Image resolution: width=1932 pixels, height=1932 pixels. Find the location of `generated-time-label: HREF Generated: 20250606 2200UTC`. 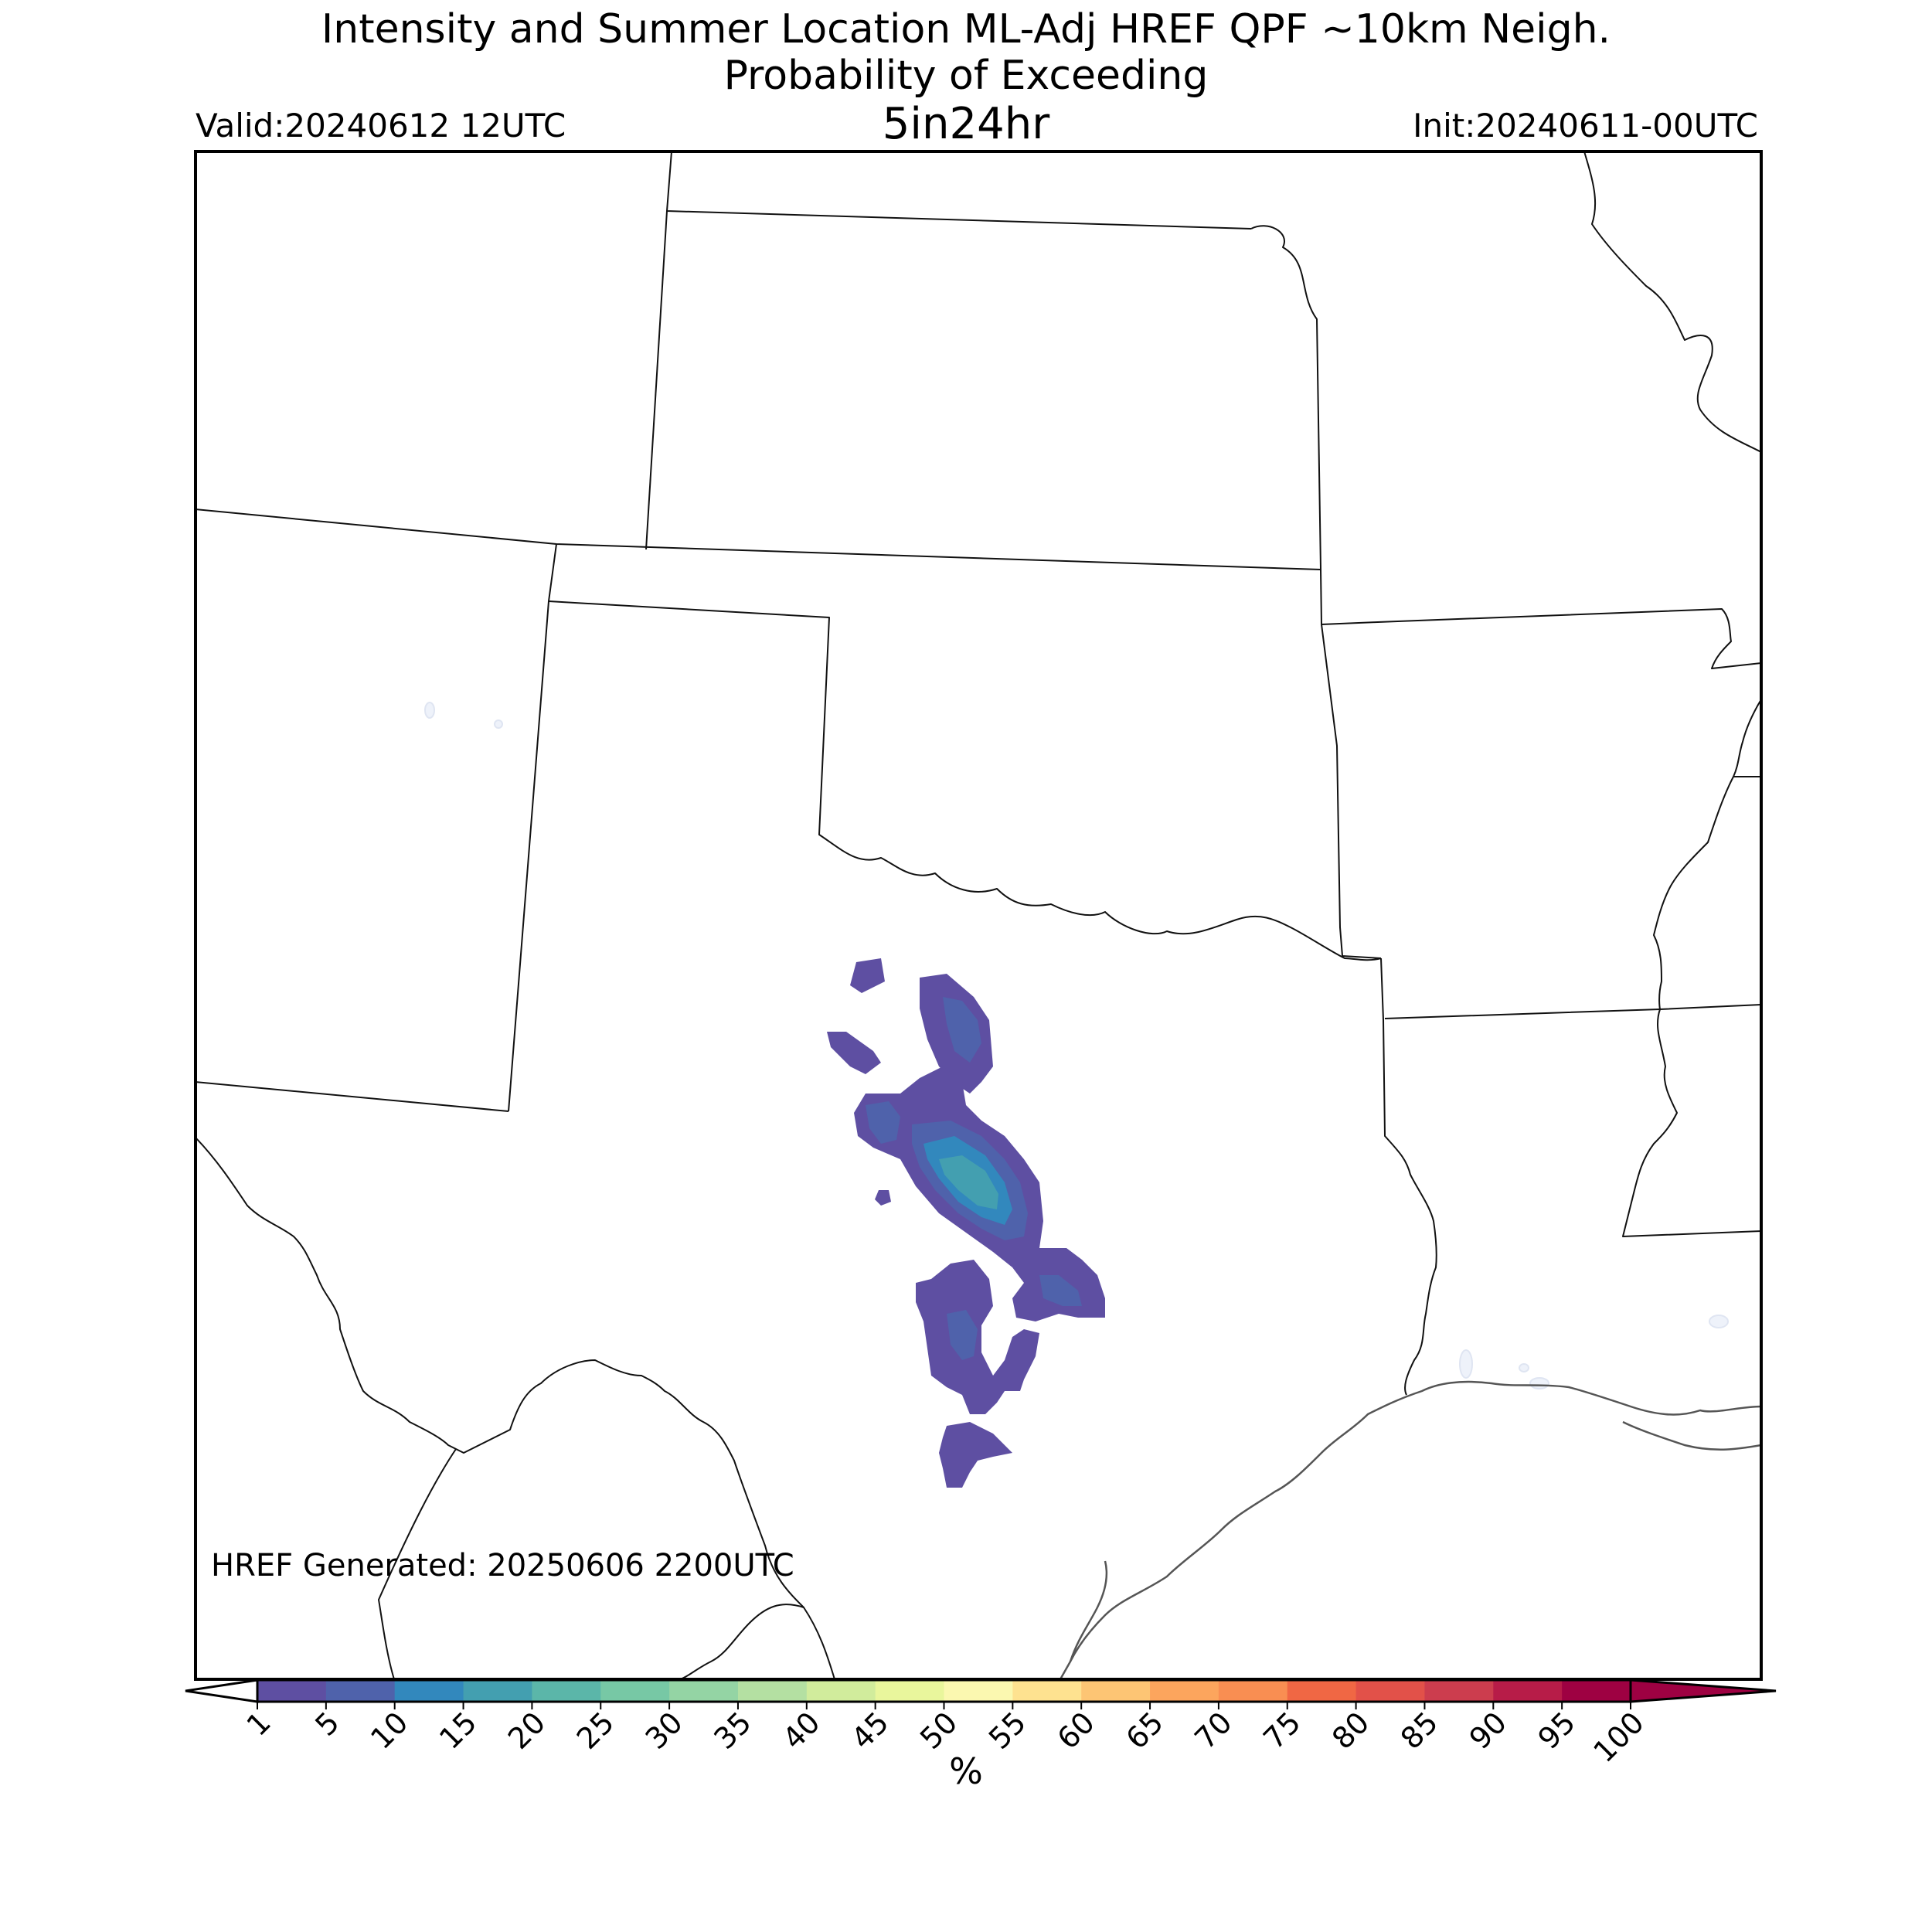

generated-time-label: HREF Generated: 20250606 2200UTC is located at coordinates (503, 1566).